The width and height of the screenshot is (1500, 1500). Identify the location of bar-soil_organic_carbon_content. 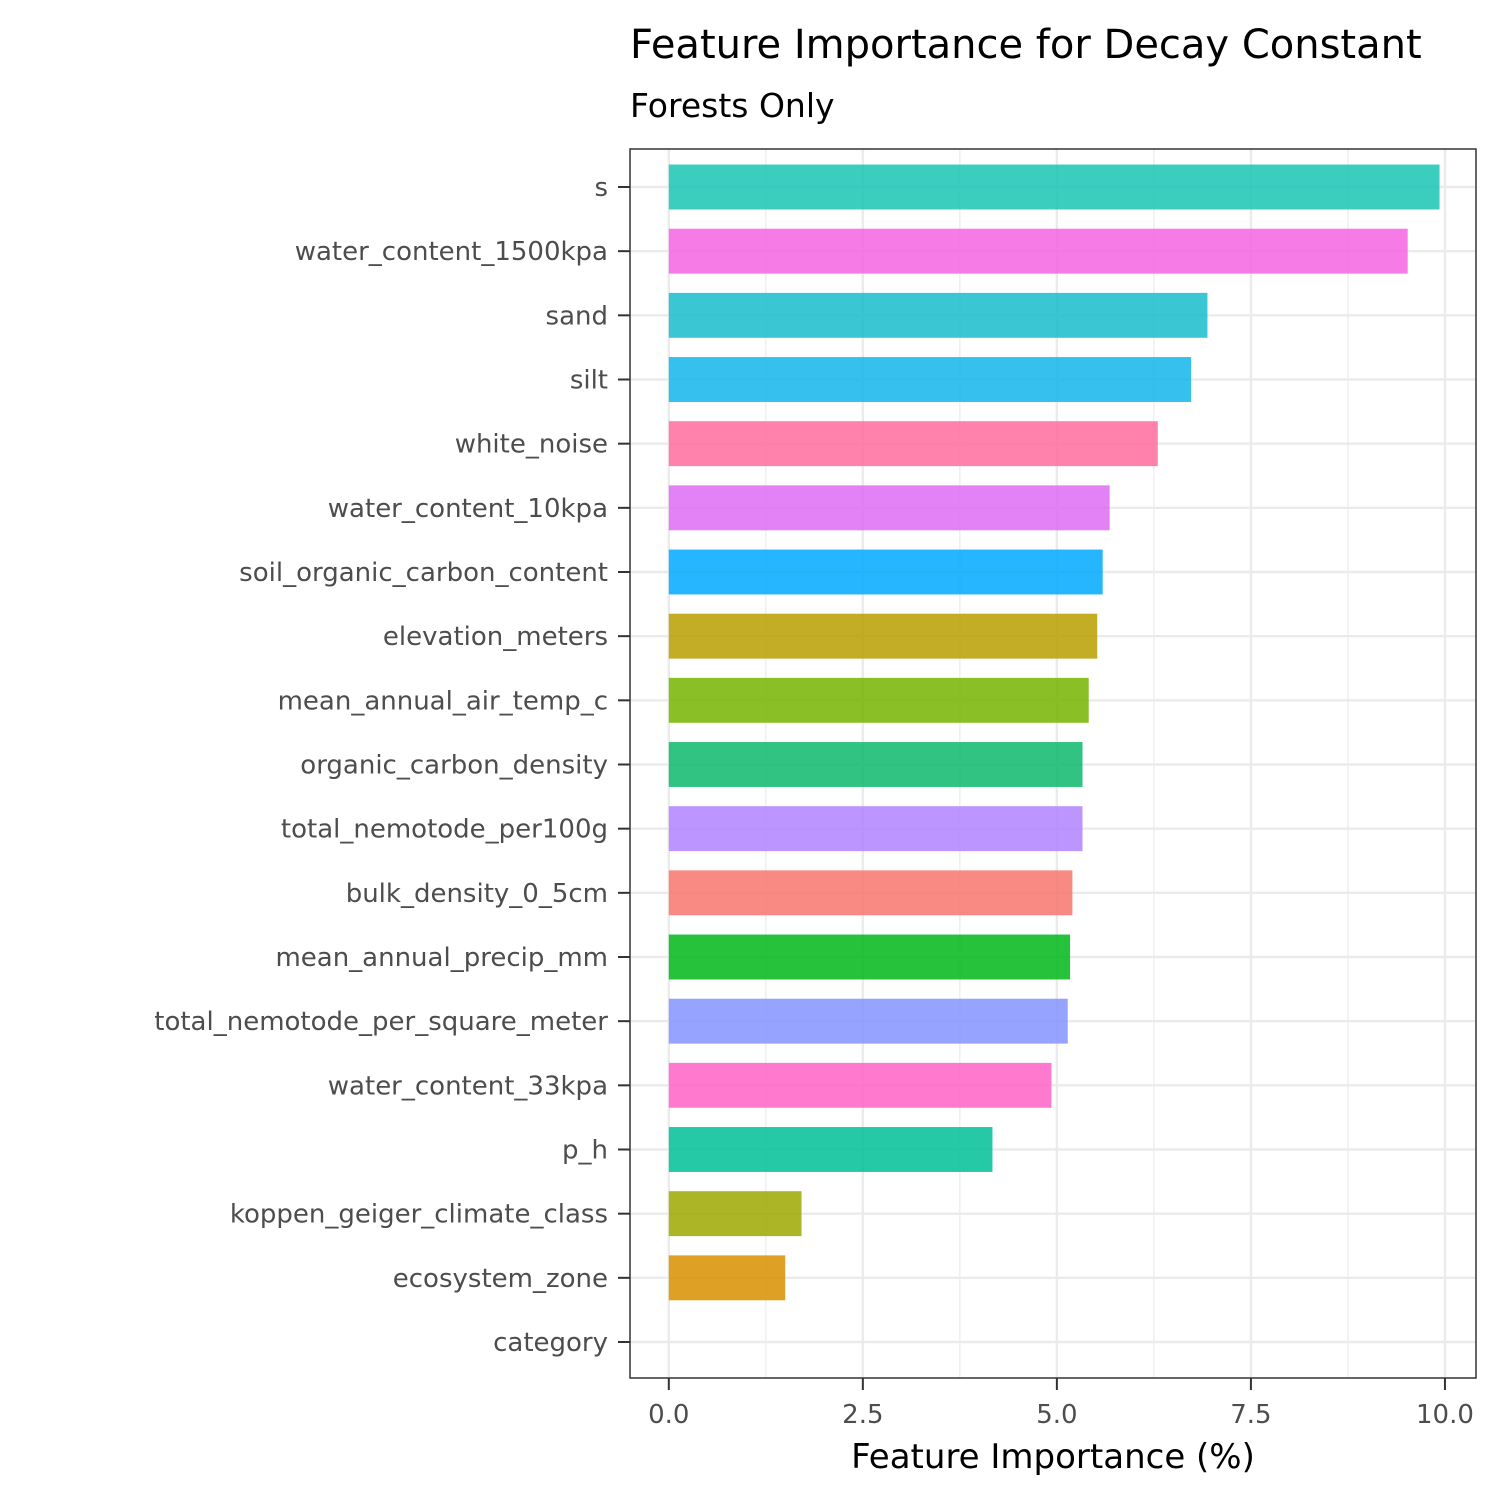
(885, 572).